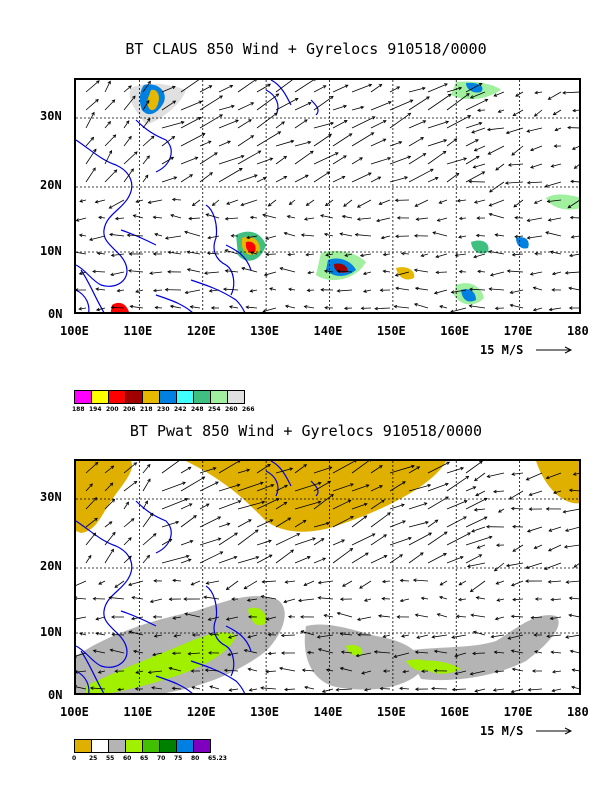 This screenshot has width=612, height=792. I want to click on panel1-lat-10n: 10N, so click(51, 251).